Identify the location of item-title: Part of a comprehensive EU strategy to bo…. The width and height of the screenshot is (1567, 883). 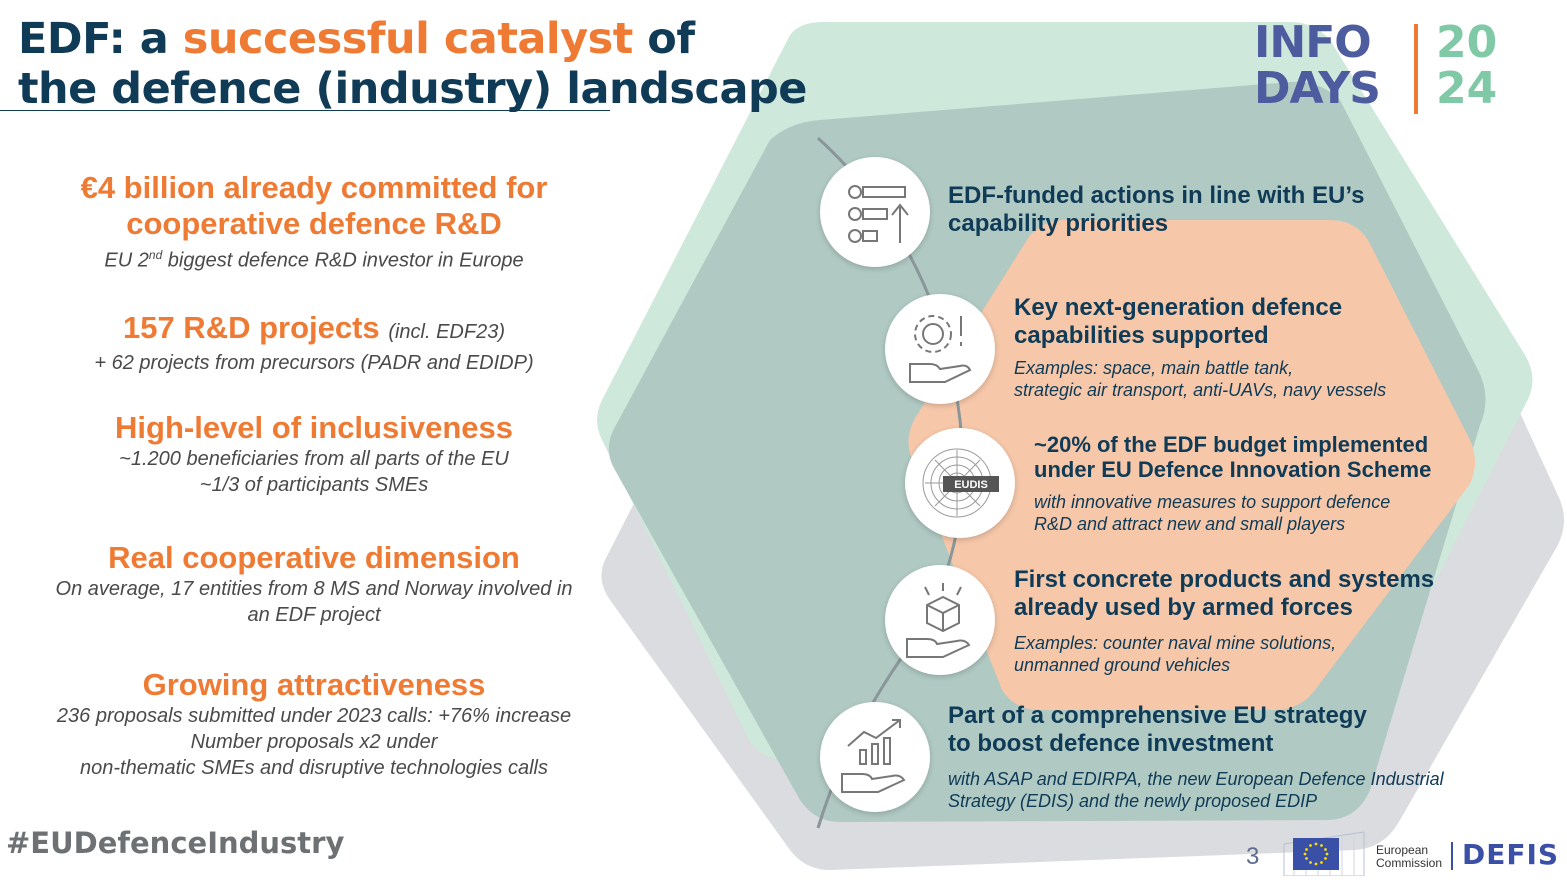
(1157, 729).